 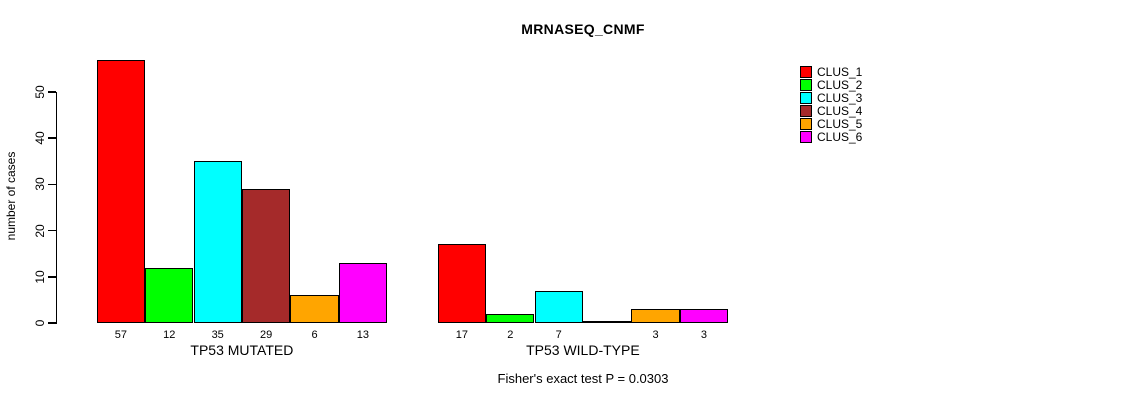 What do you see at coordinates (121, 335) in the screenshot?
I see `bar-value-label: 57` at bounding box center [121, 335].